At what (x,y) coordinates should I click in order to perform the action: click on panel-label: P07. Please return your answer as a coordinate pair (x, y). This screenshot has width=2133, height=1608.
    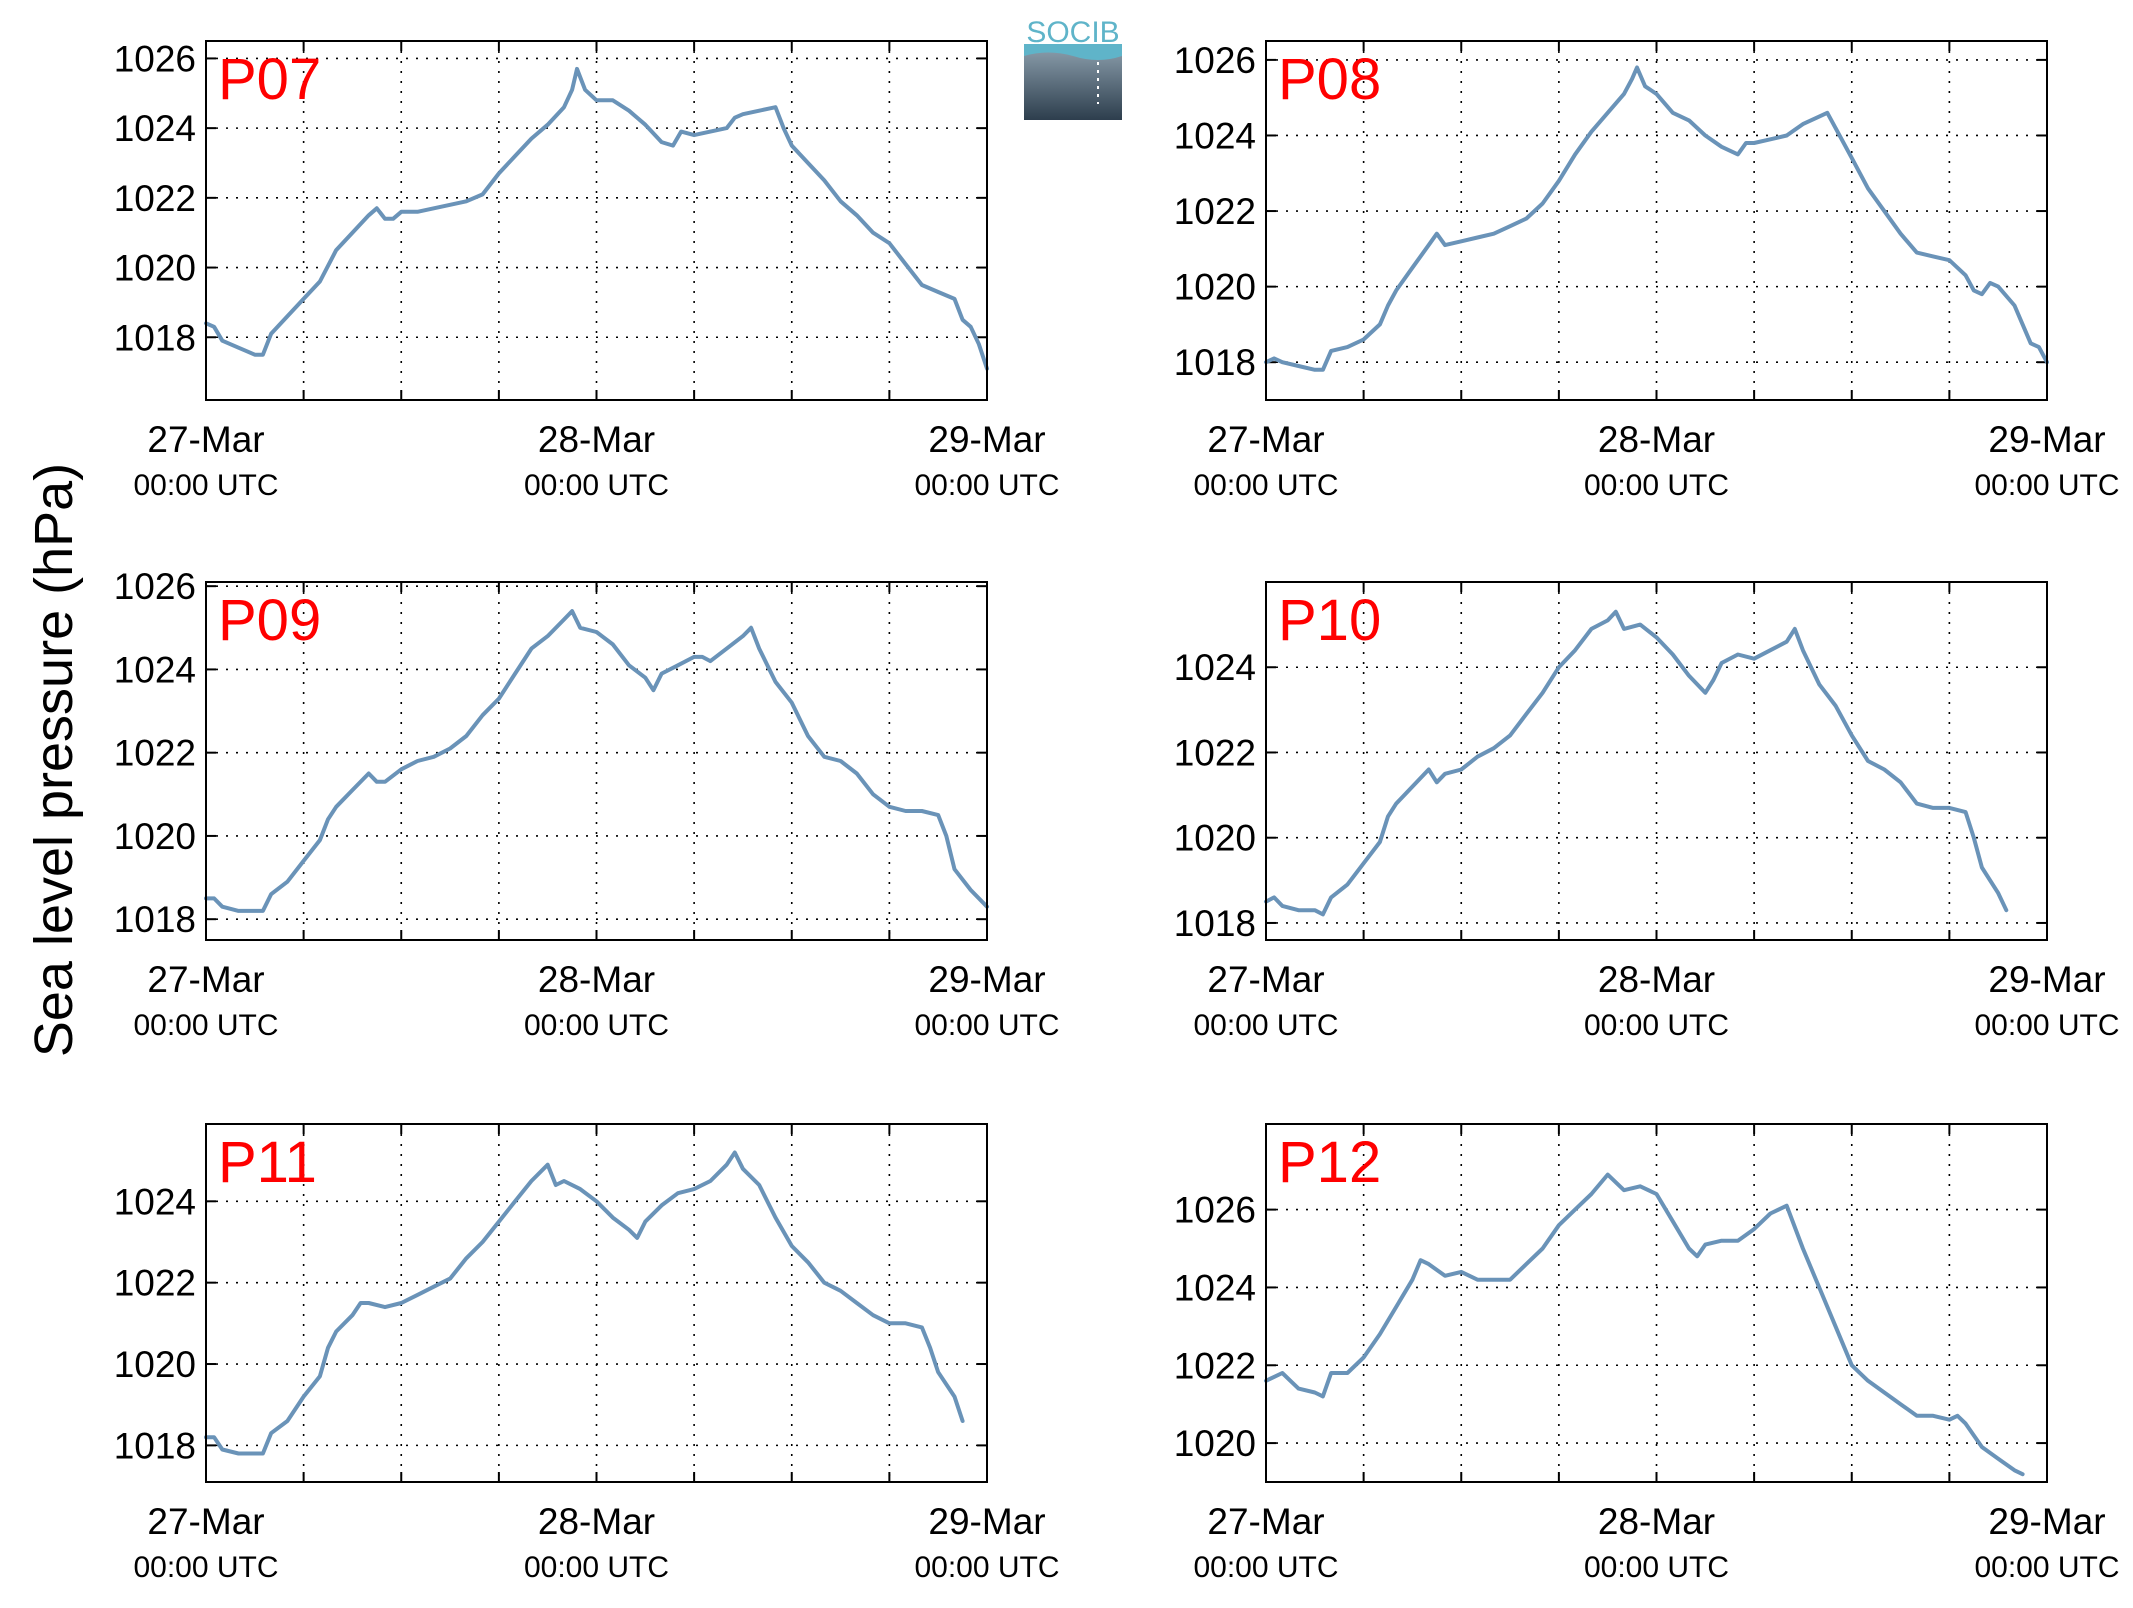
    Looking at the image, I should click on (269, 79).